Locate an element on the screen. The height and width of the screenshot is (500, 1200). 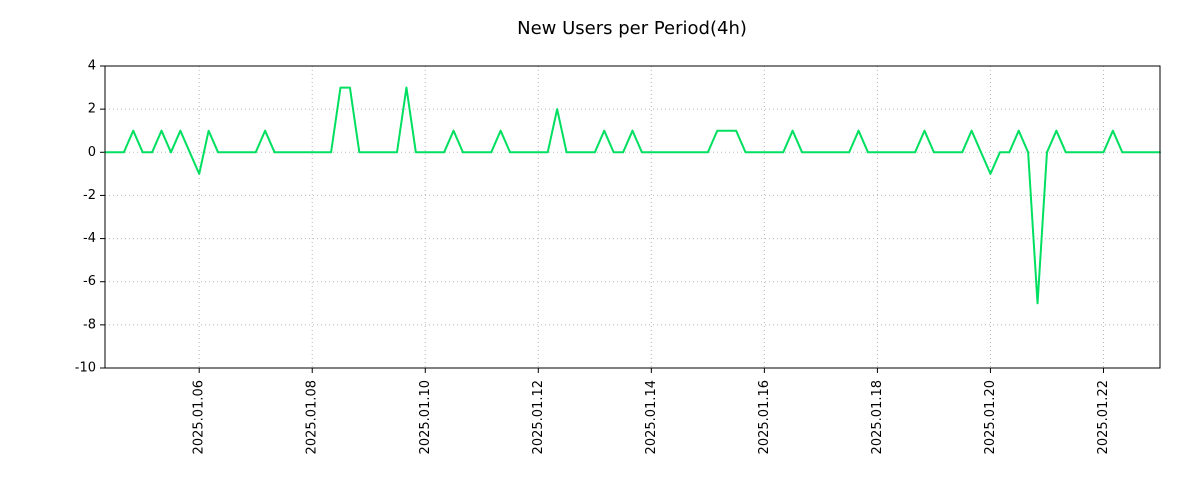
y-tick-label: -2 is located at coordinates (89, 195).